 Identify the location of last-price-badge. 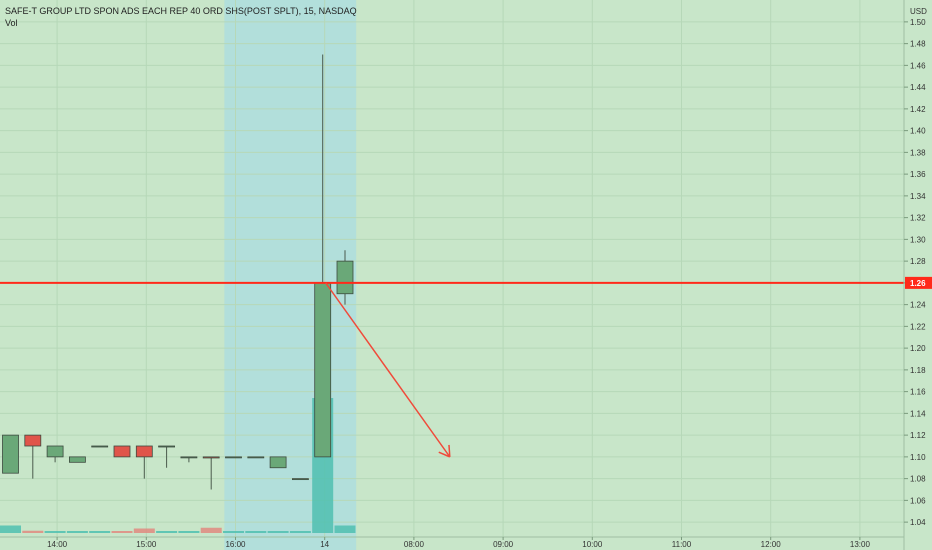
(918, 282).